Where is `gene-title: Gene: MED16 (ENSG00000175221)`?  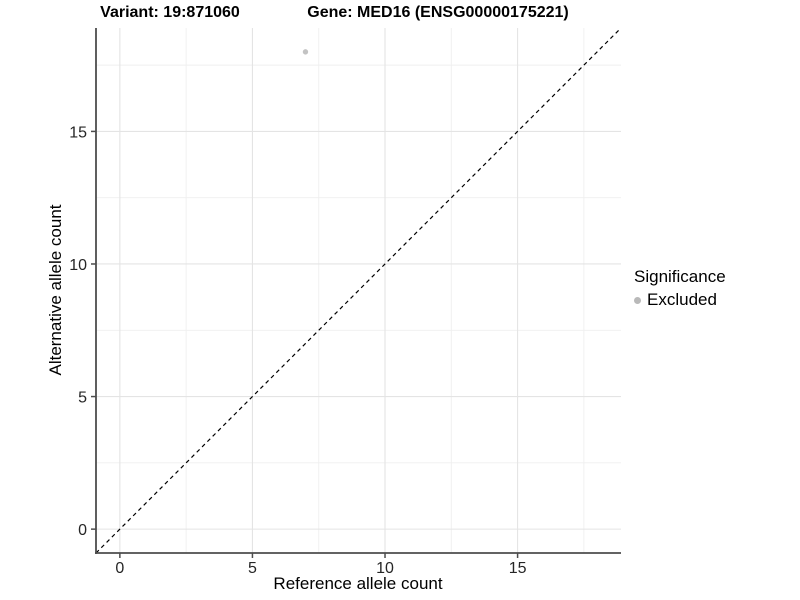
gene-title: Gene: MED16 (ENSG00000175221) is located at coordinates (438, 12).